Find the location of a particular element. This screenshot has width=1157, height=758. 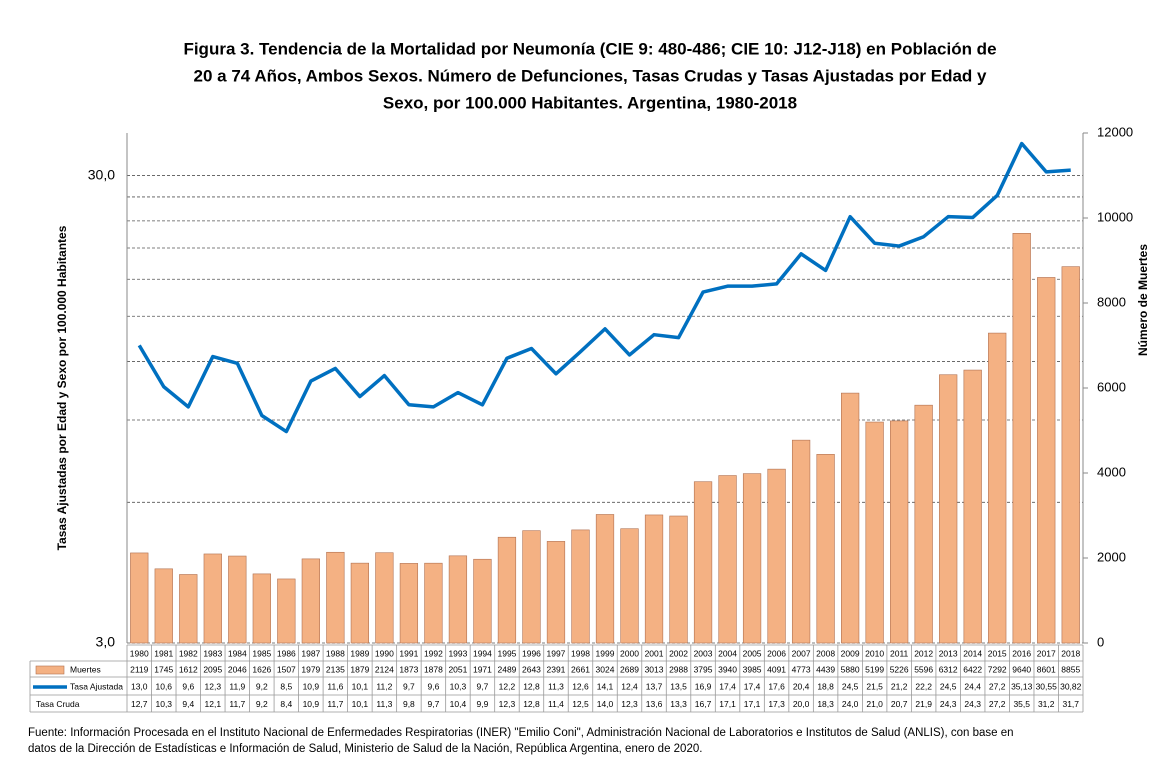

table-cell: 35,13 is located at coordinates (1022, 686).